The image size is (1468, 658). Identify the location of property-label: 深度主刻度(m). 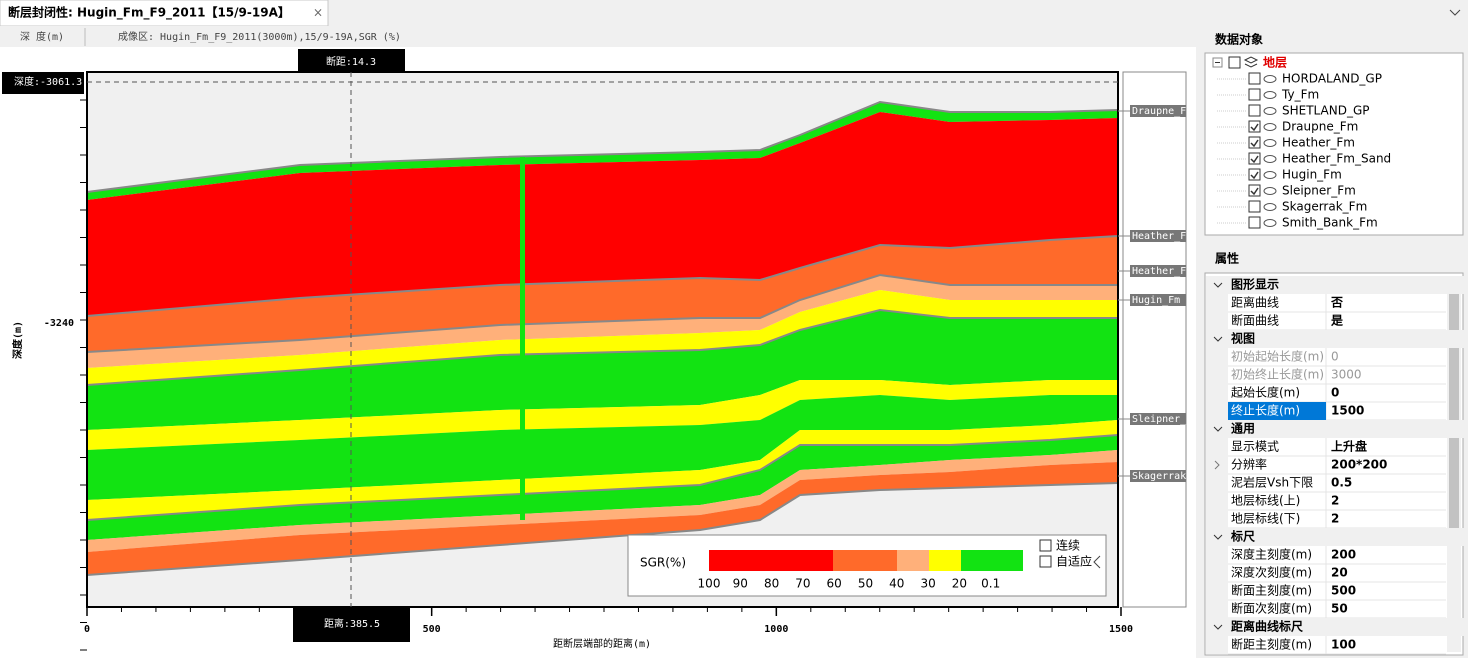
(1271, 554).